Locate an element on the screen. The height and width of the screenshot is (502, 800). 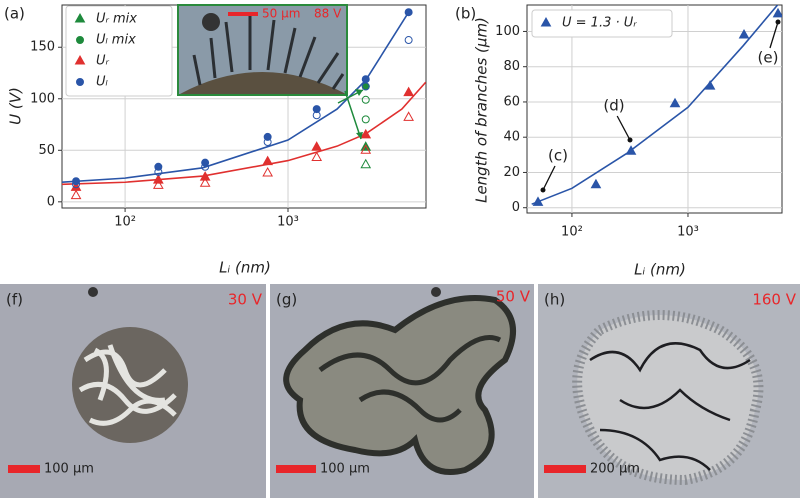
y-tick-label: 60 is located at coordinates (511, 101).